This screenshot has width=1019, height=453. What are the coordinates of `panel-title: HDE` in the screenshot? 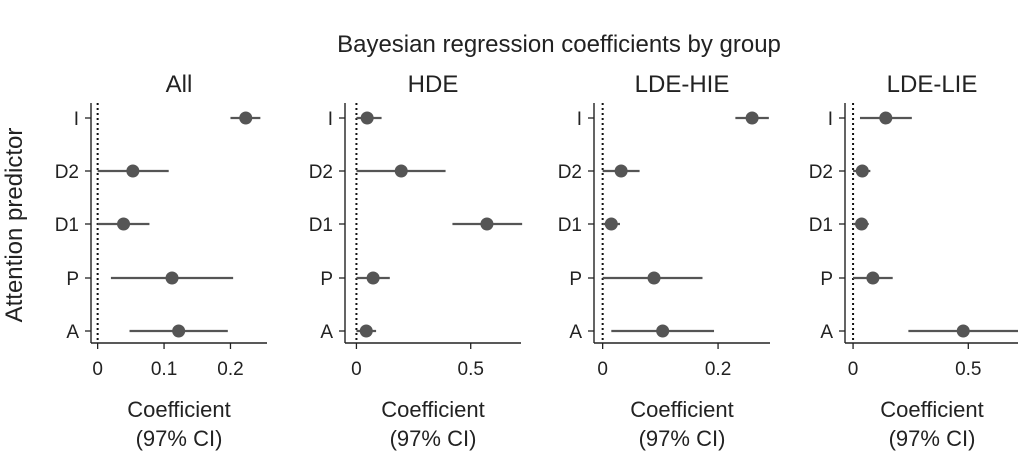 It's located at (433, 84).